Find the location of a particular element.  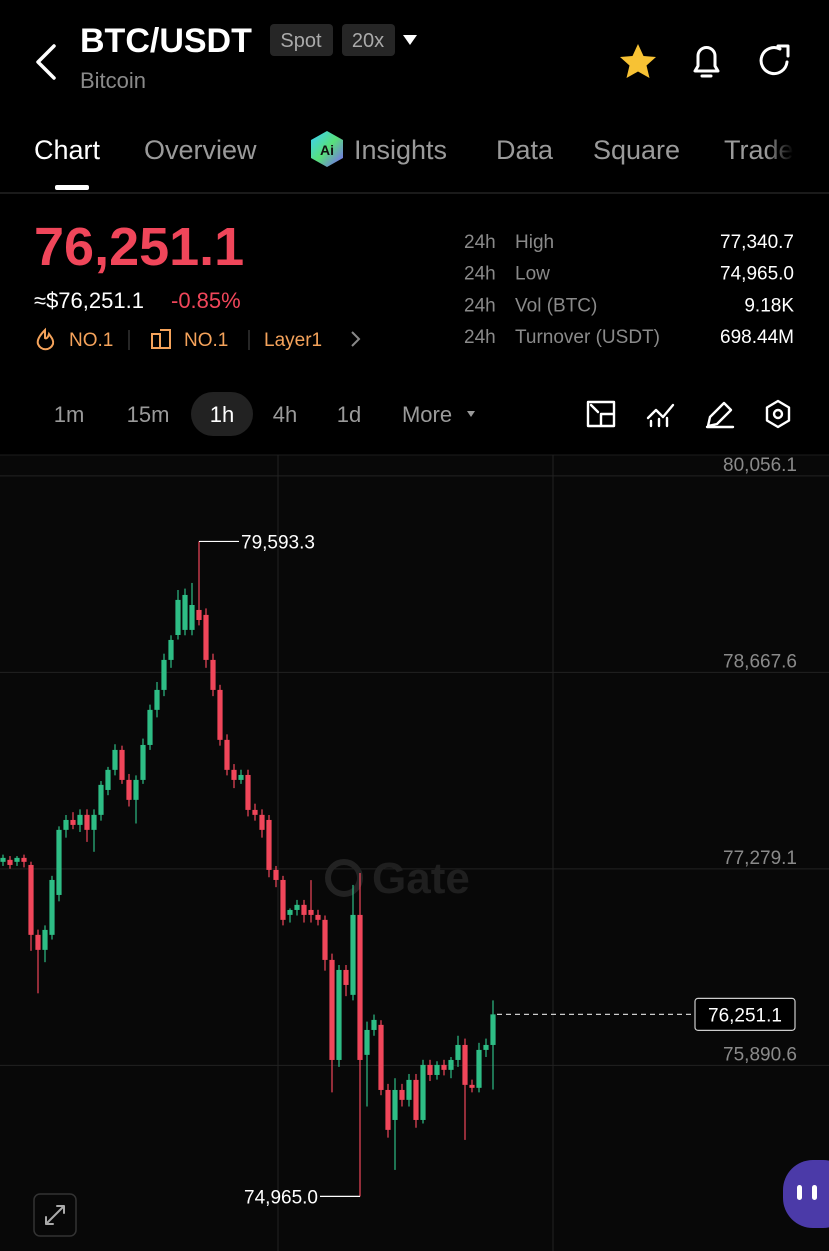

dropdown-caret is located at coordinates (410, 40).